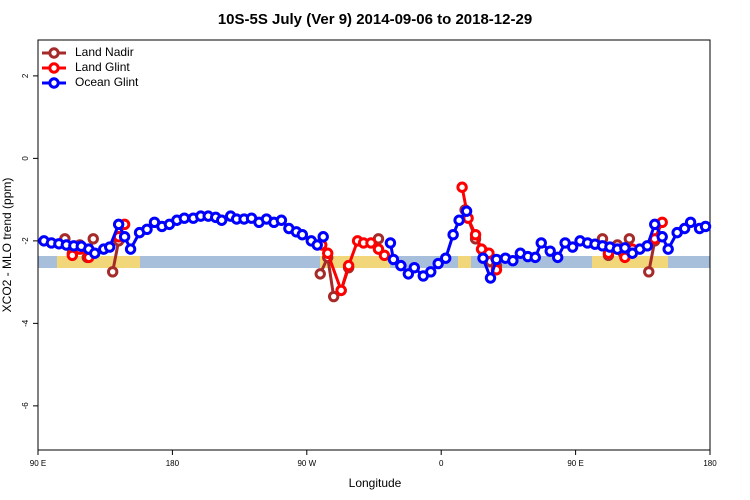 This screenshot has width=750, height=500. What do you see at coordinates (306, 463) in the screenshot?
I see `x-tick-label: 90 W` at bounding box center [306, 463].